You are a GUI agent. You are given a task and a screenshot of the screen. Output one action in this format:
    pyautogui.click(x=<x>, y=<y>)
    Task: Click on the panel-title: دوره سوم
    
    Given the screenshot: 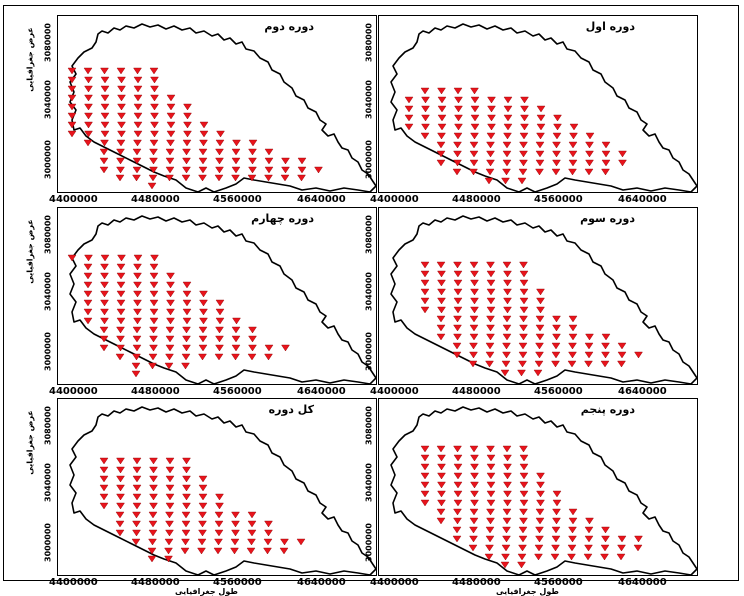 What is the action you would take?
    pyautogui.click(x=607, y=218)
    